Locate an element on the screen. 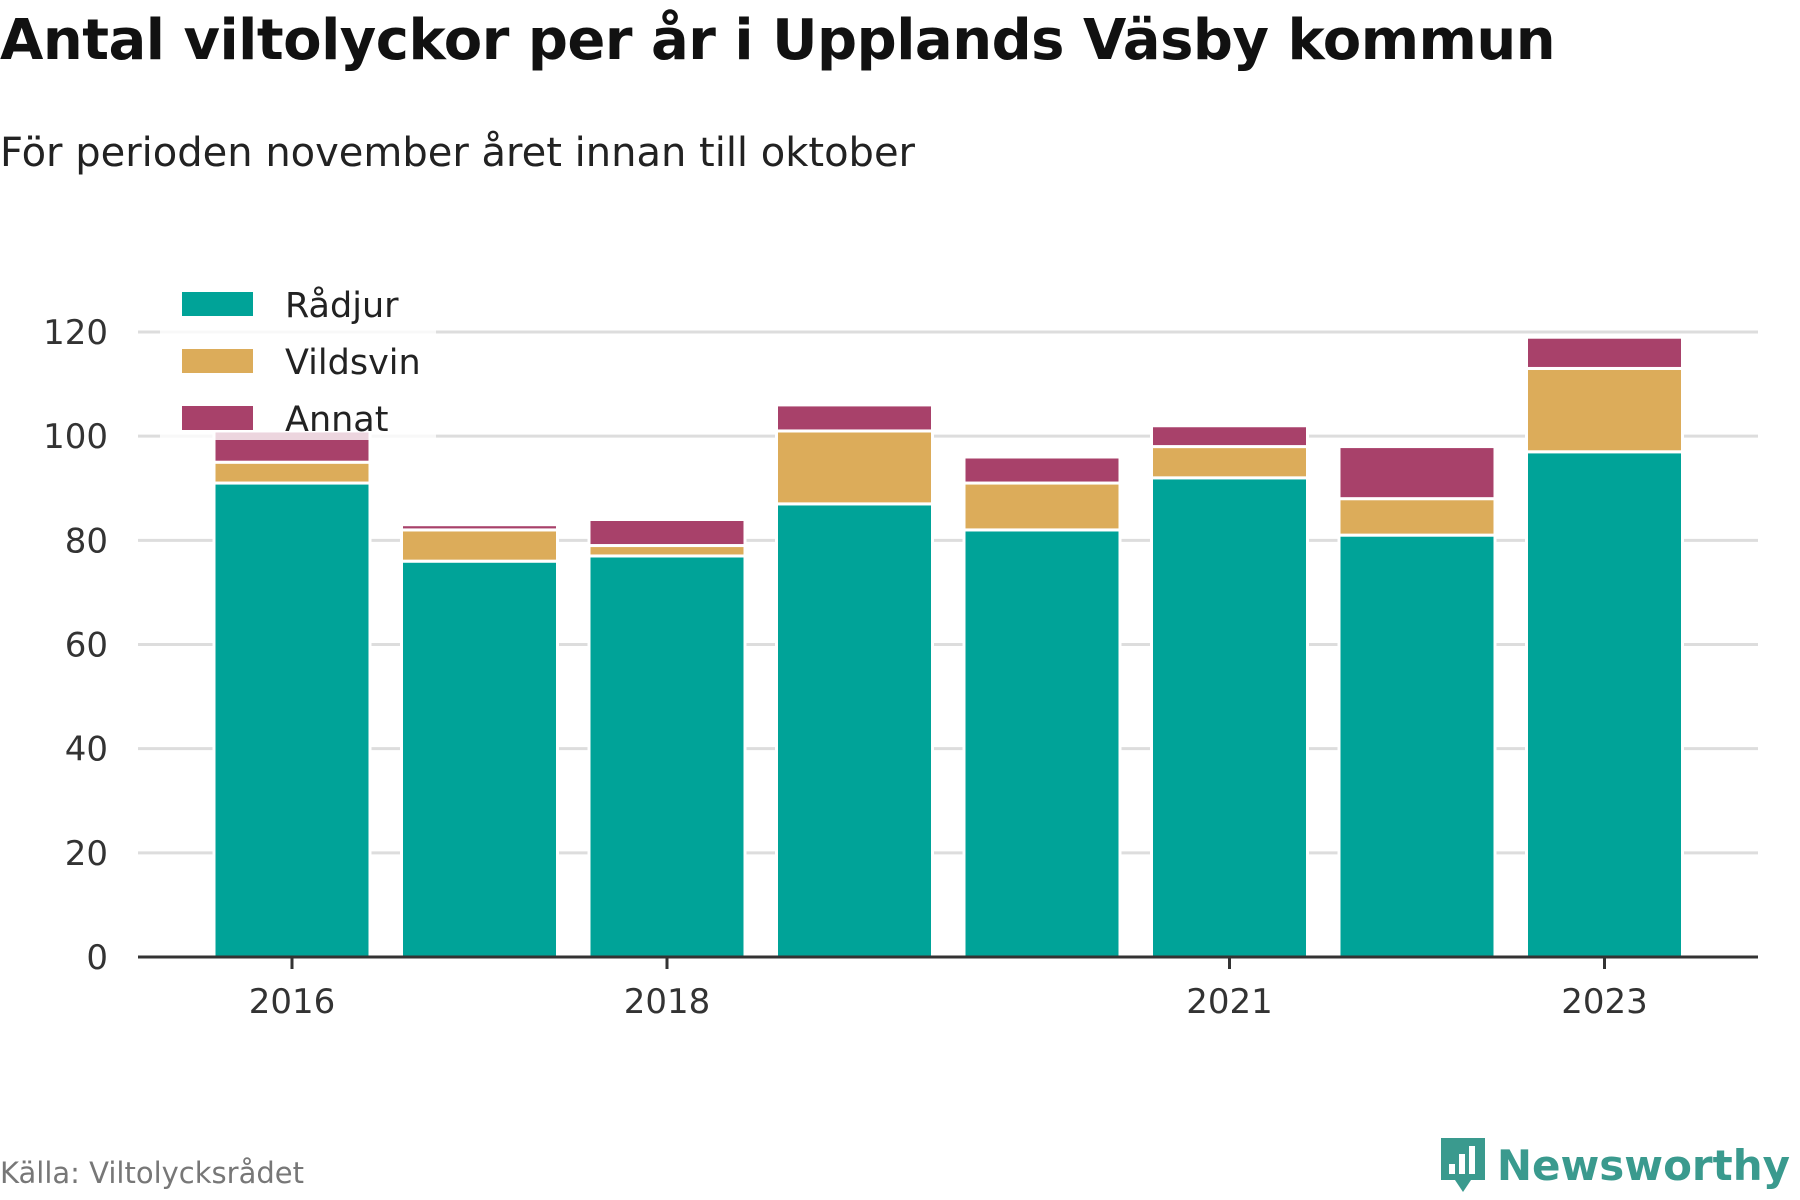 This screenshot has width=1800, height=1200. newsworthy-logo-icon is located at coordinates (1462, 1165).